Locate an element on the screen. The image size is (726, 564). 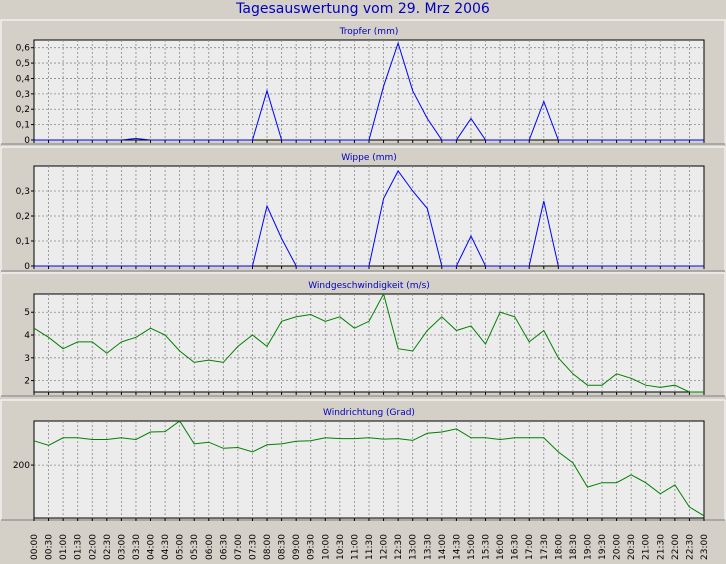
x-tick-label: 00:30 is located at coordinates (50, 547).